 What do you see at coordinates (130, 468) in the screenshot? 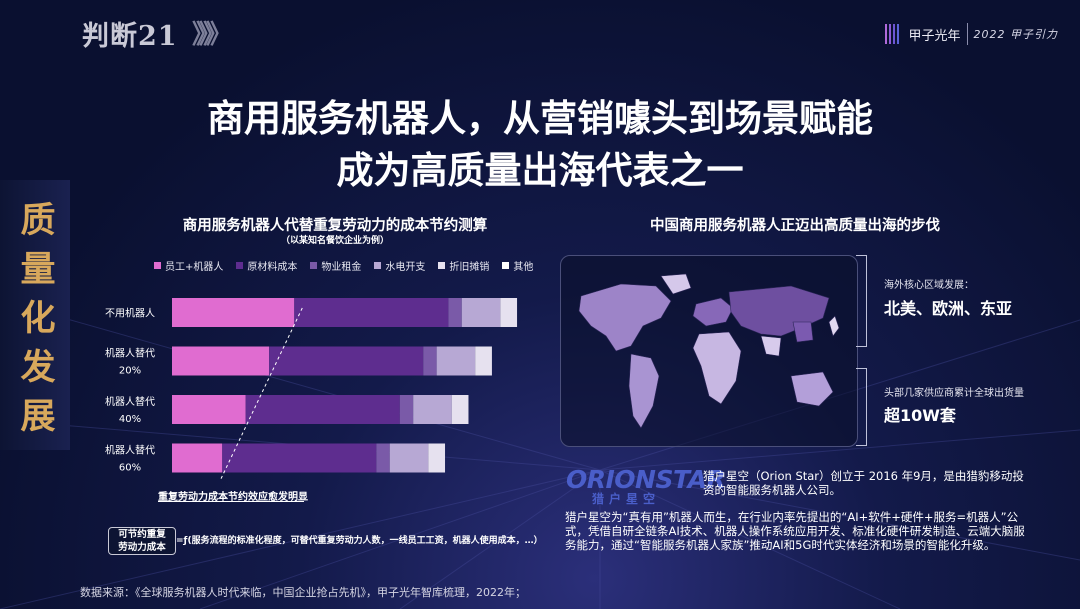
I see `category-label: 60%` at bounding box center [130, 468].